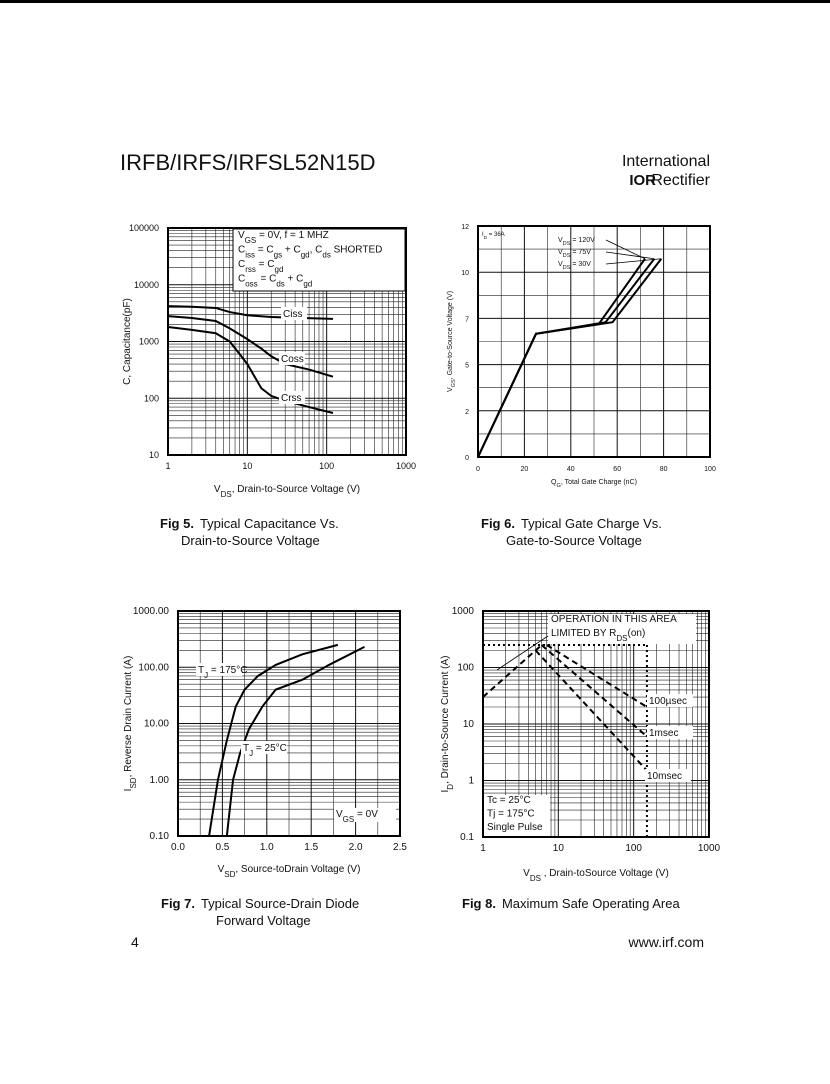 This screenshot has width=830, height=1084. Describe the element at coordinates (250, 540) in the screenshot. I see `caption-text: Drain-to-Source Voltage` at that location.